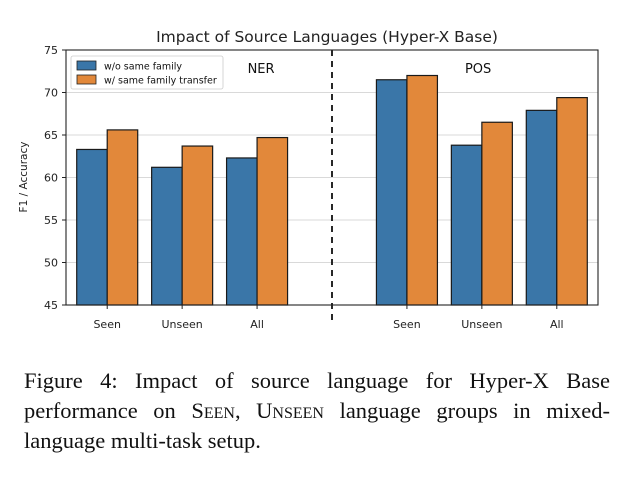 This screenshot has width=628, height=483. What do you see at coordinates (290, 410) in the screenshot?
I see `caption-unseen: Unseen` at bounding box center [290, 410].